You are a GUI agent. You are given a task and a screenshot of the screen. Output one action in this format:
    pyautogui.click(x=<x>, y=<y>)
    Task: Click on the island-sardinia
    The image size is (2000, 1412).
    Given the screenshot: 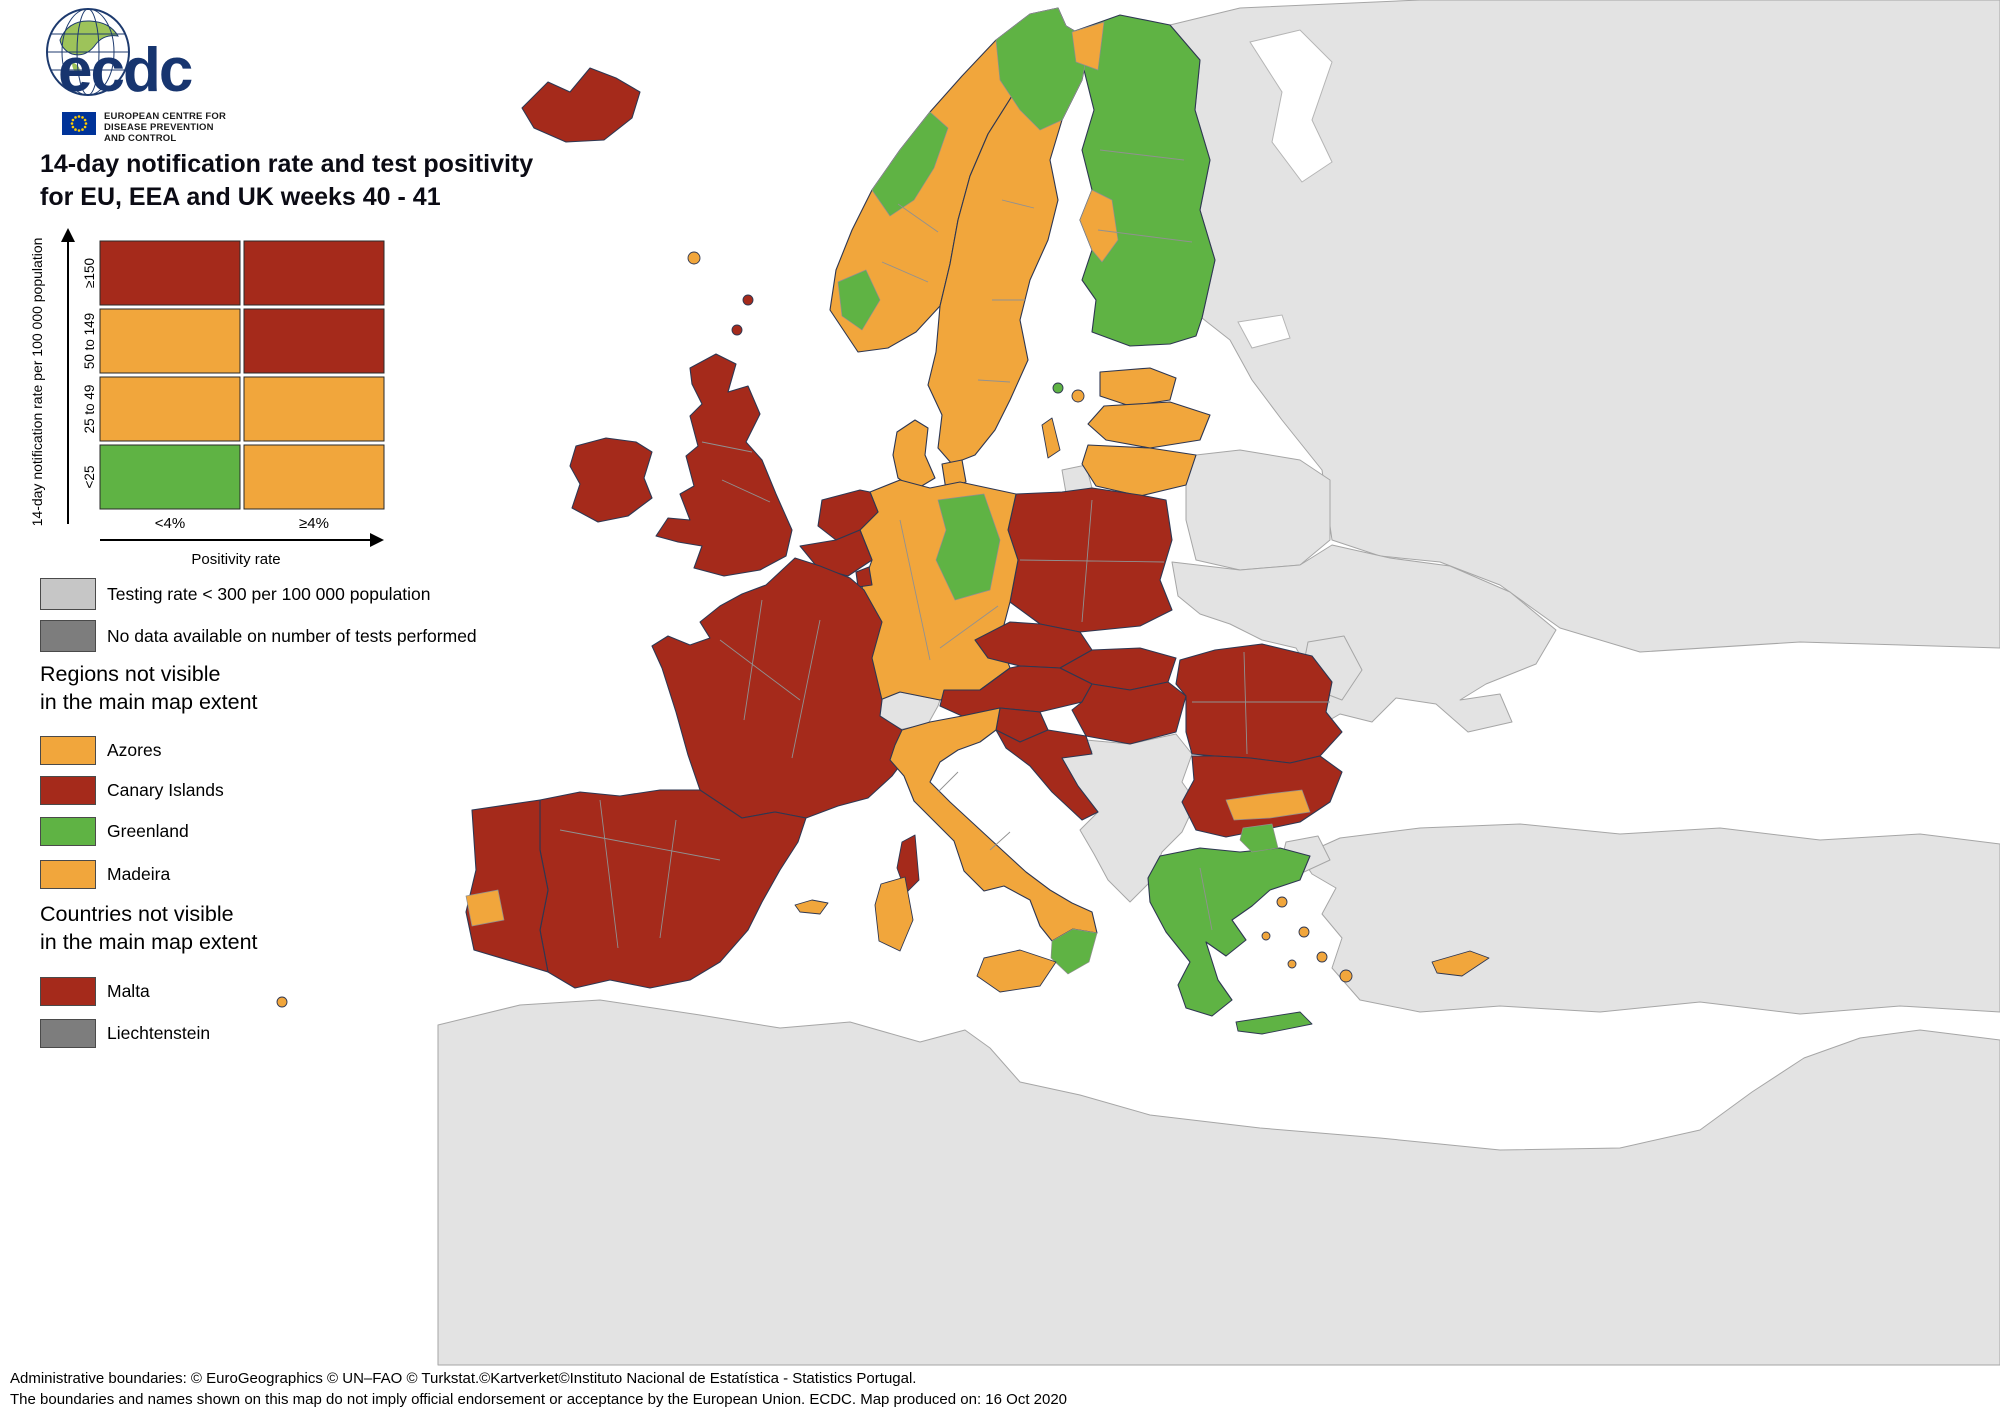 What is the action you would take?
    pyautogui.click(x=894, y=914)
    